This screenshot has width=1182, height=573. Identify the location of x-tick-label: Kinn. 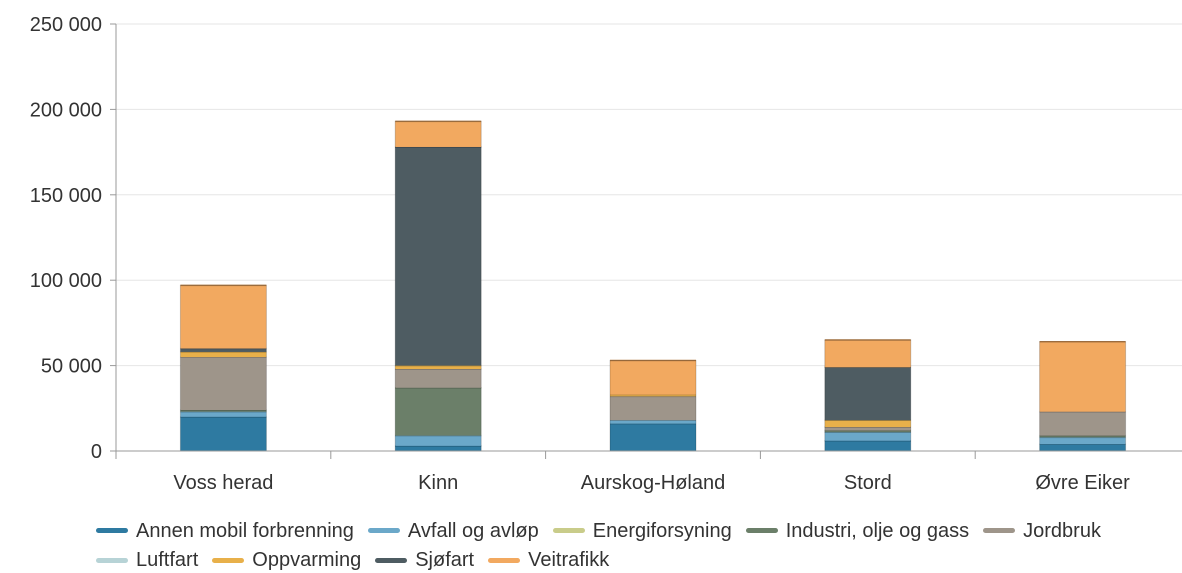
(438, 483).